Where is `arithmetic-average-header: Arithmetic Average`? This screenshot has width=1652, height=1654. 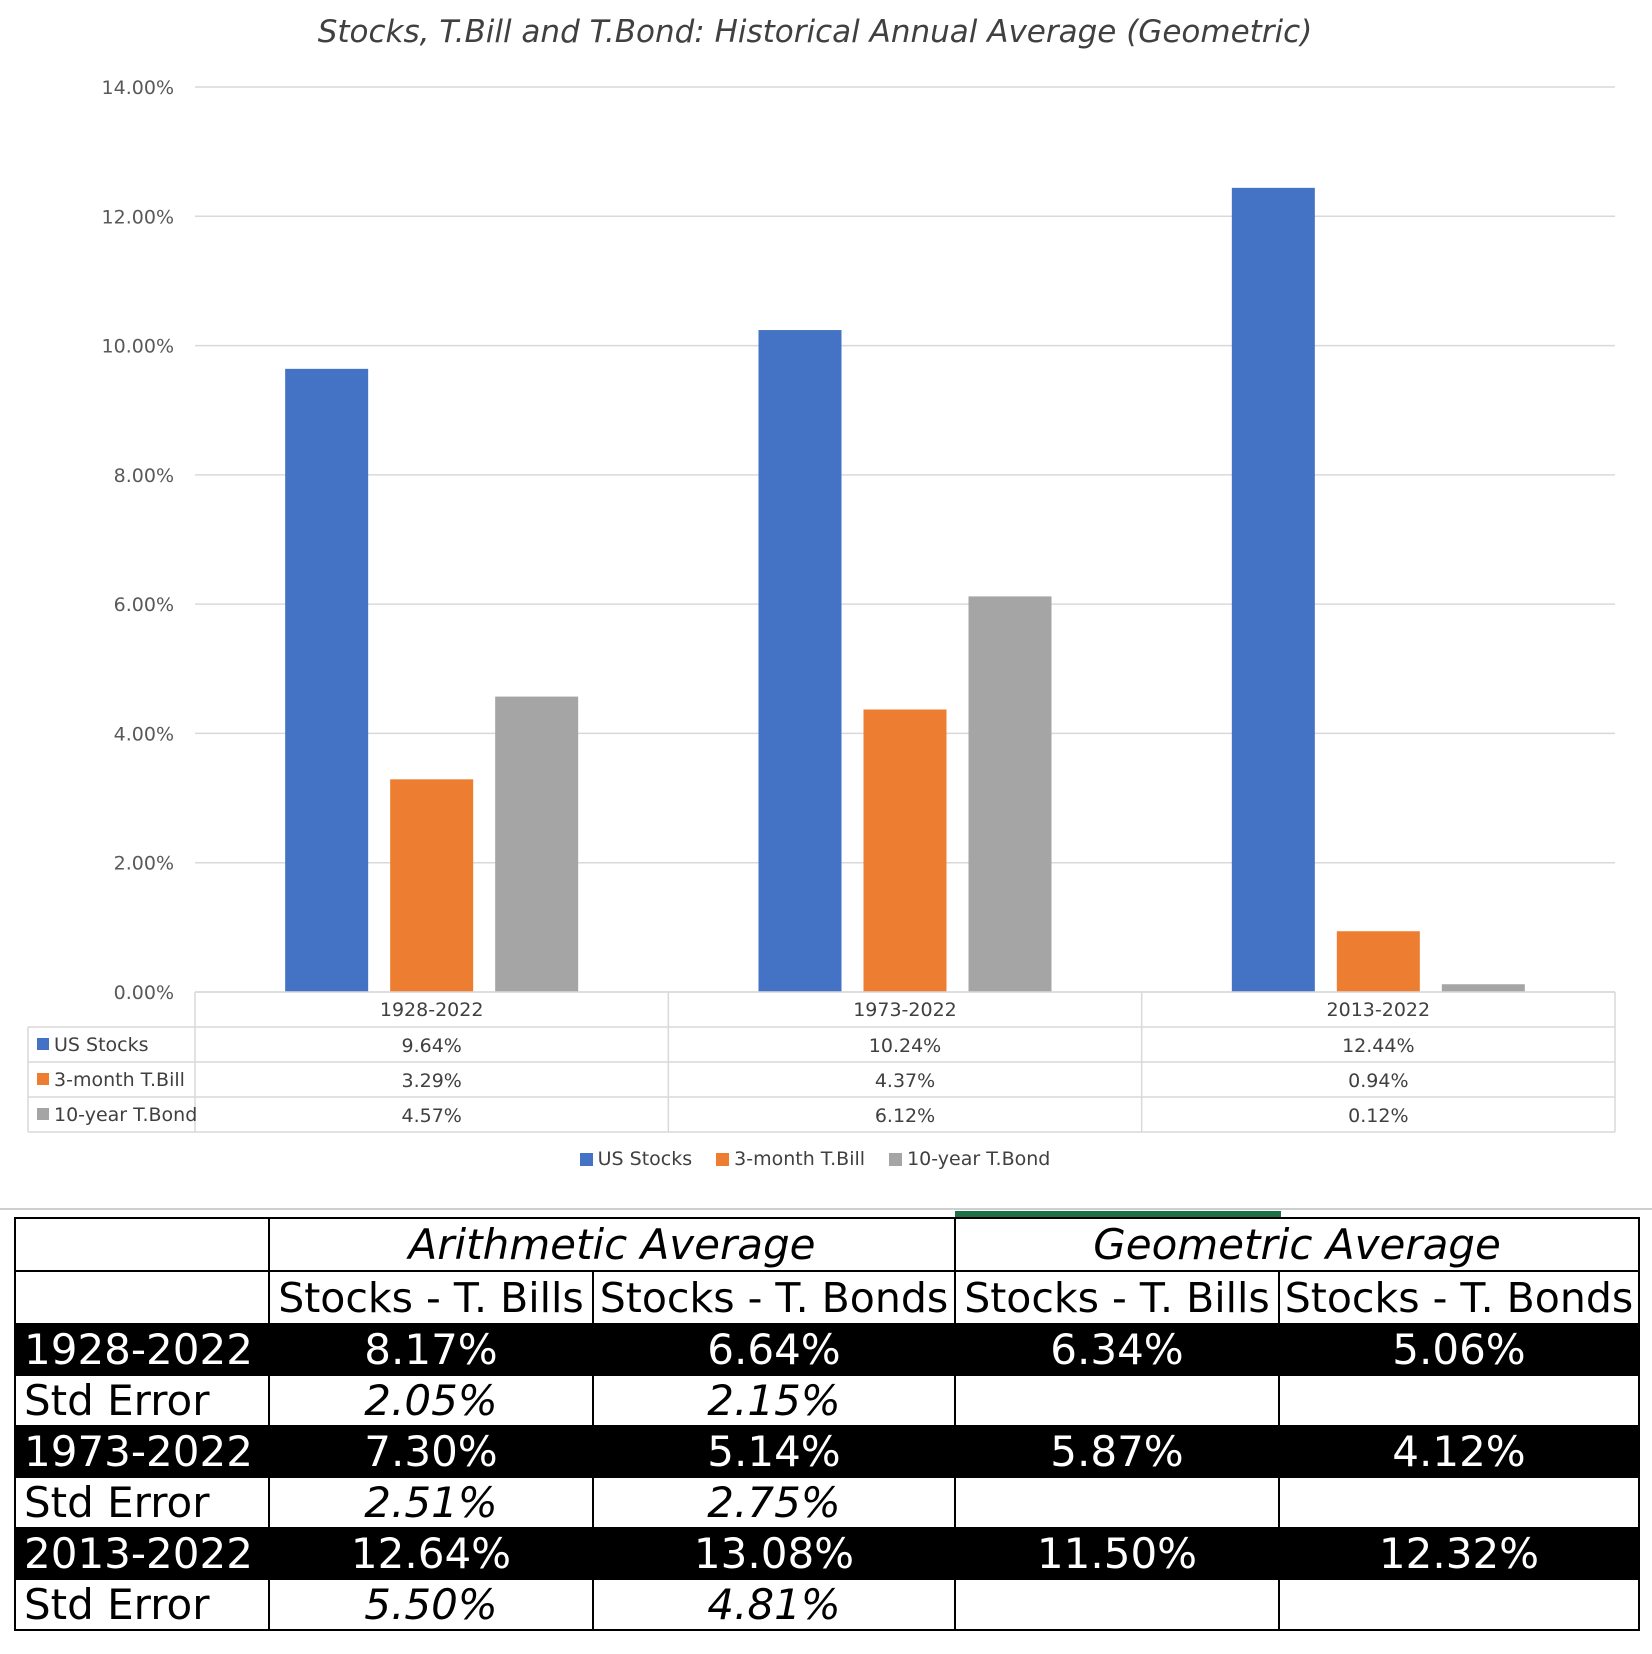 arithmetic-average-header: Arithmetic Average is located at coordinates (612, 1244).